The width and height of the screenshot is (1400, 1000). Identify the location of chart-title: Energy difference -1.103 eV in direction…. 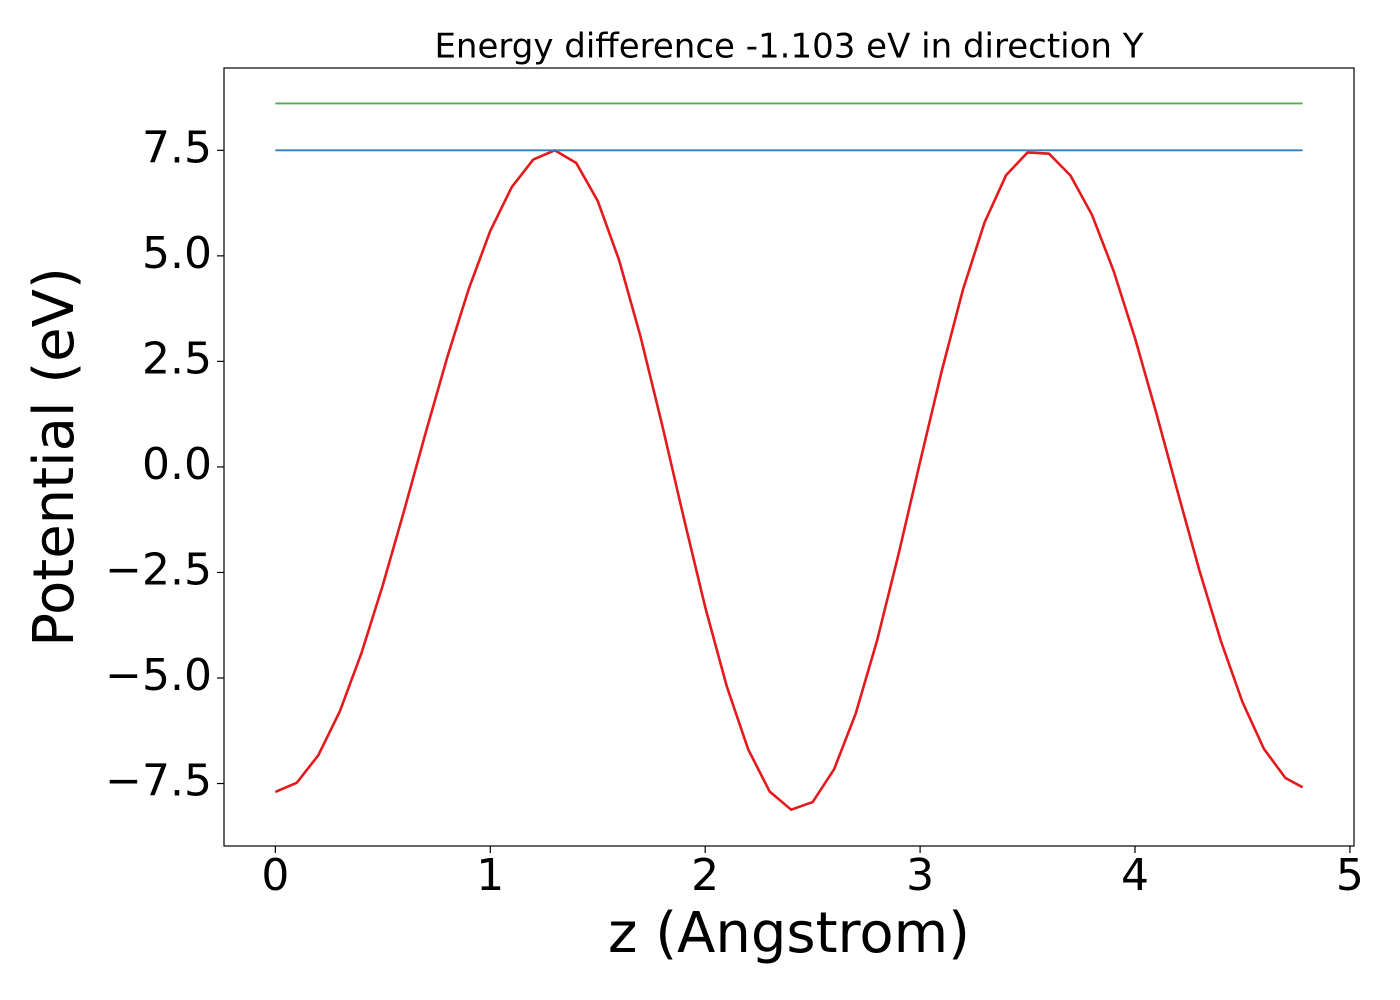
(788, 47).